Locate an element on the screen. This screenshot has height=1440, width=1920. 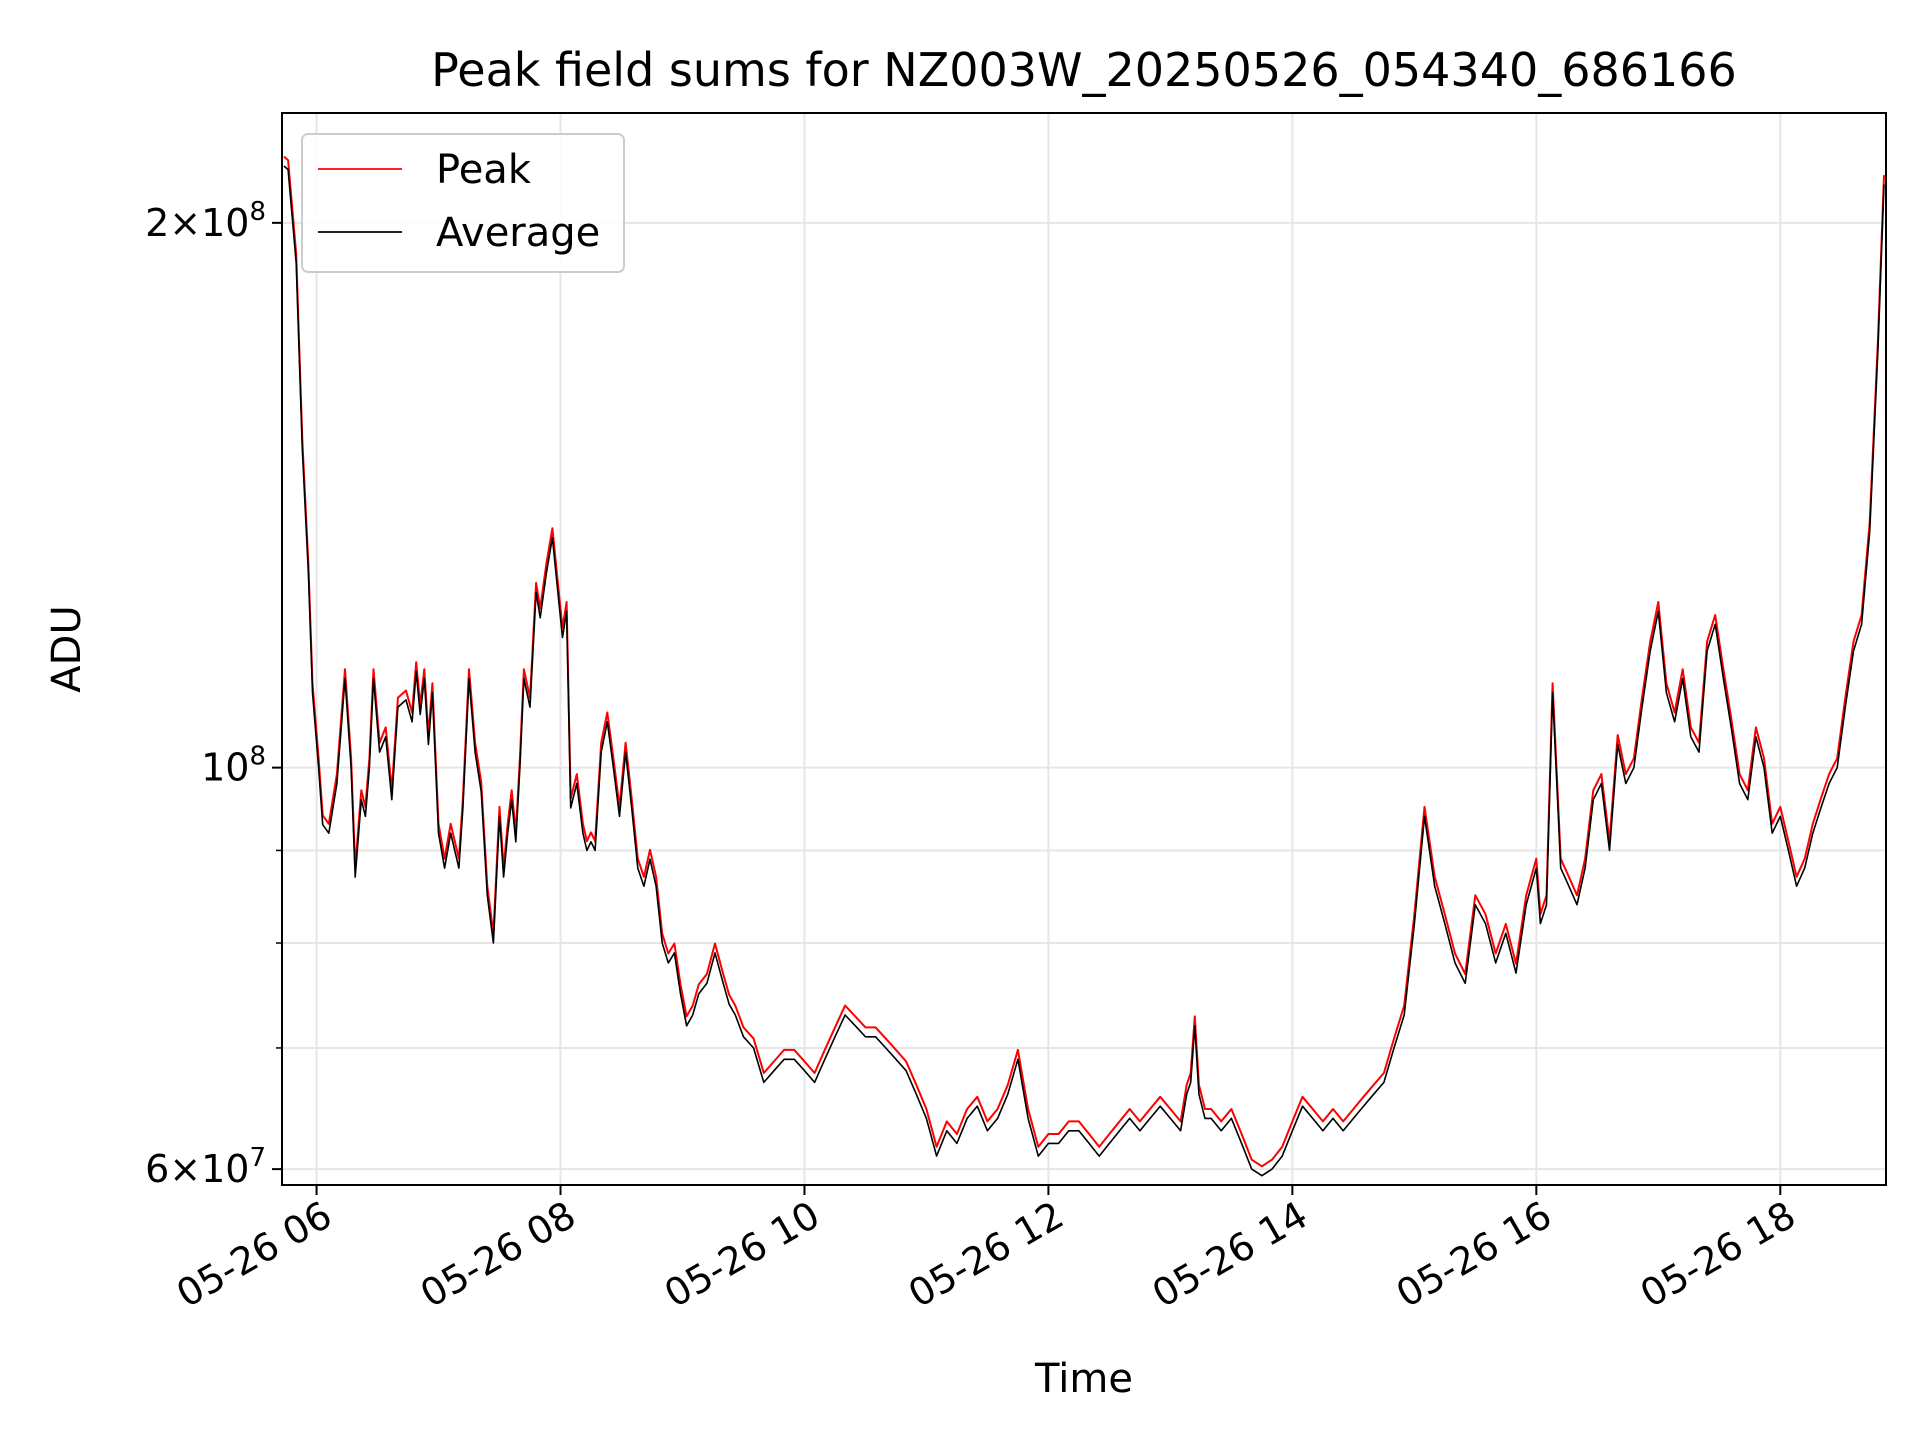
y-axis-title: ADU is located at coordinates (67, 648).